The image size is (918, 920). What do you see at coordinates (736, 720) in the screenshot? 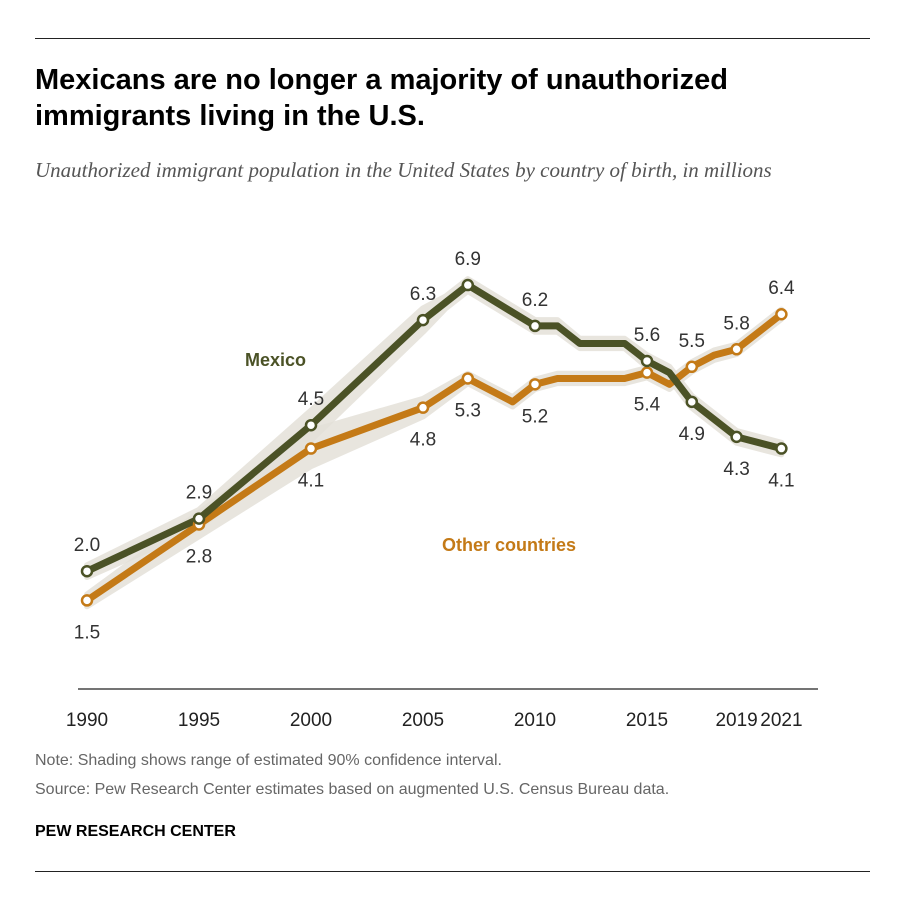
I see `x-tick-label: 2019` at bounding box center [736, 720].